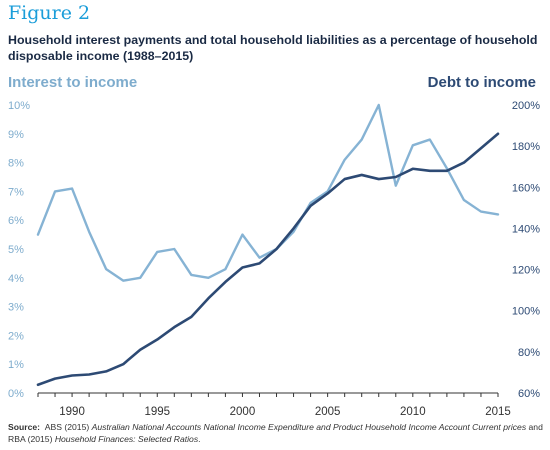 Image resolution: width=550 pixels, height=450 pixels. Describe the element at coordinates (16, 279) in the screenshot. I see `left-tick-label: 4%` at that location.